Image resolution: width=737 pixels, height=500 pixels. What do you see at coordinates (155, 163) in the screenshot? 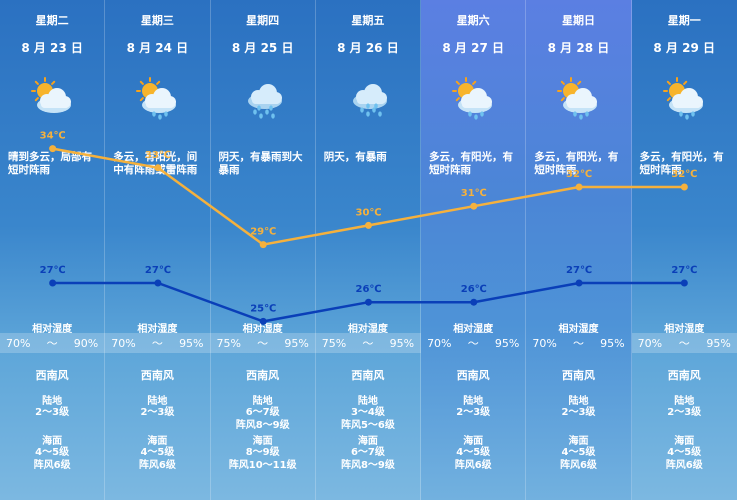
I see `weather-description: 多云，有阳光，间中有阵雨或雷阵雨` at bounding box center [155, 163].